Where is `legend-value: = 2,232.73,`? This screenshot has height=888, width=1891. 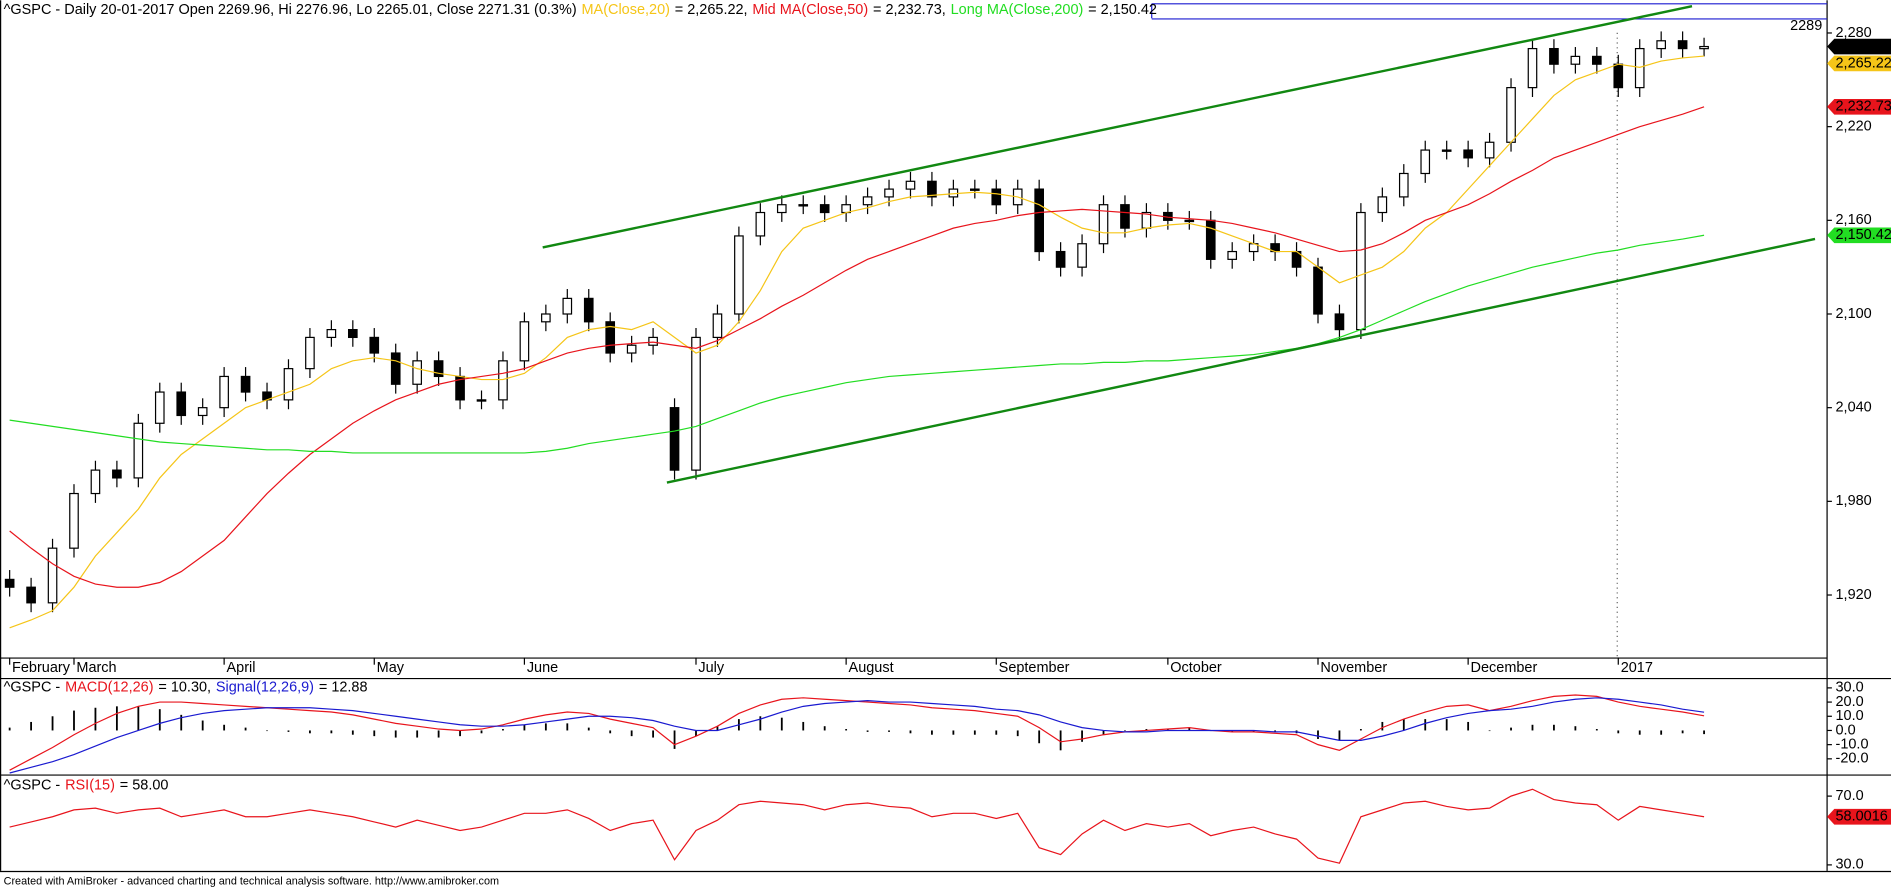 legend-value: = 2,232.73, is located at coordinates (909, 10).